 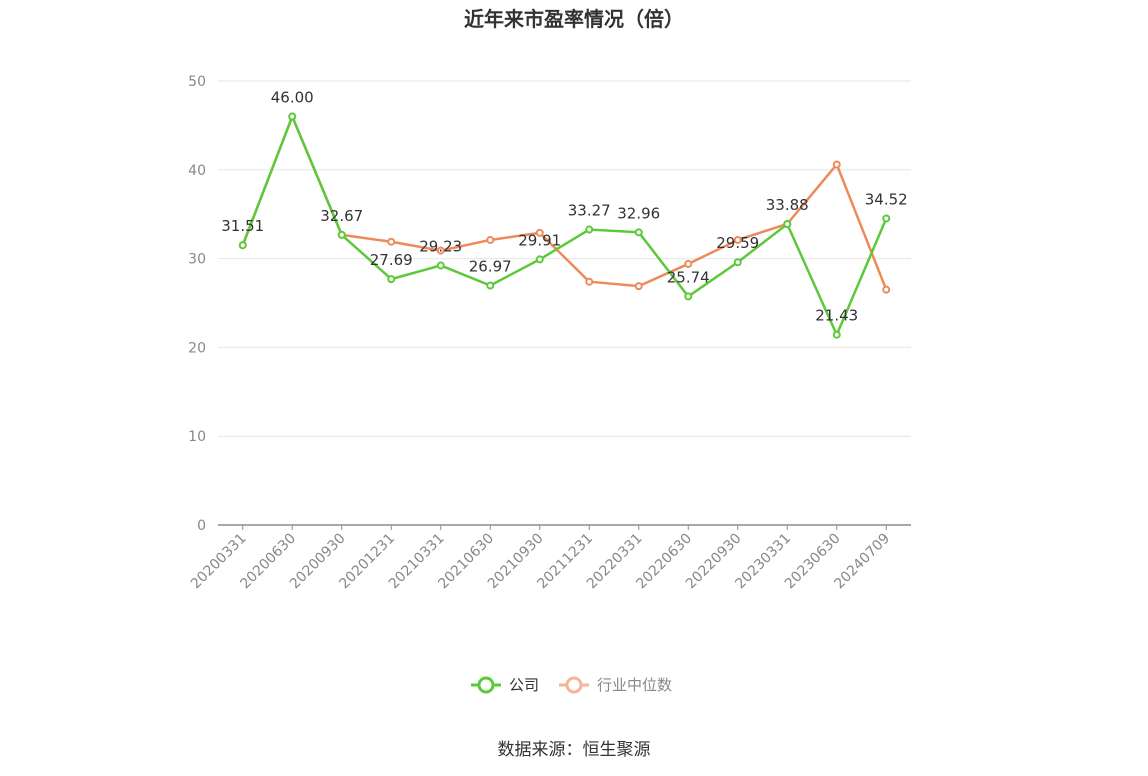 What do you see at coordinates (539, 240) in the screenshot?
I see `data-label: 29.91` at bounding box center [539, 240].